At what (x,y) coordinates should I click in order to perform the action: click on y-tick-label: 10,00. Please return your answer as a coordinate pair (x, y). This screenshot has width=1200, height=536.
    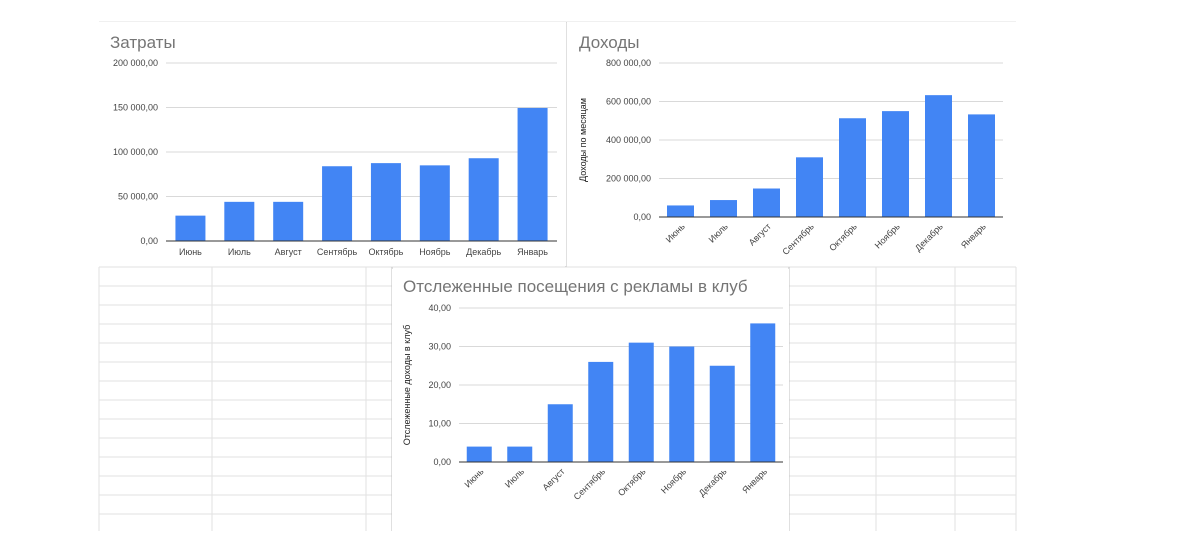
    Looking at the image, I should click on (439, 424).